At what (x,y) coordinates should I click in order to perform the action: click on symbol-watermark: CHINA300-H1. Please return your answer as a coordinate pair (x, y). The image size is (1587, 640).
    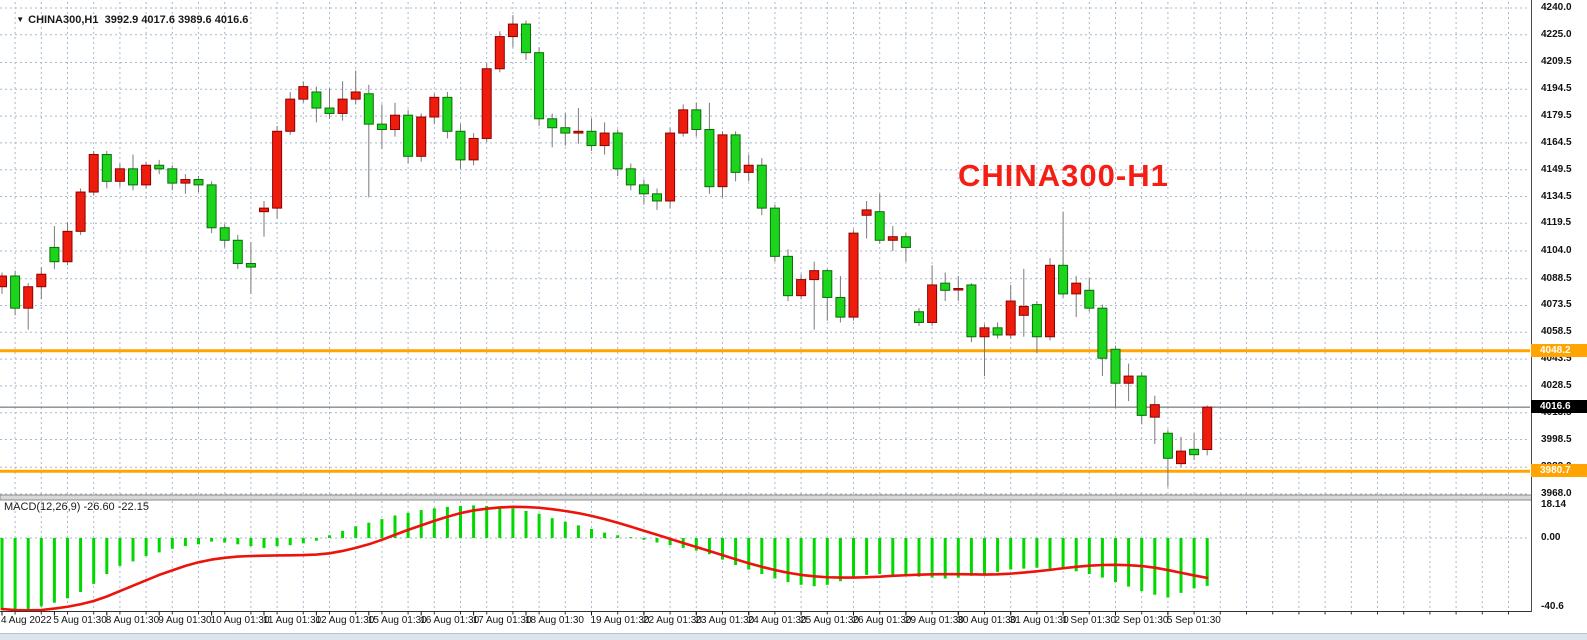
    Looking at the image, I should click on (1063, 175).